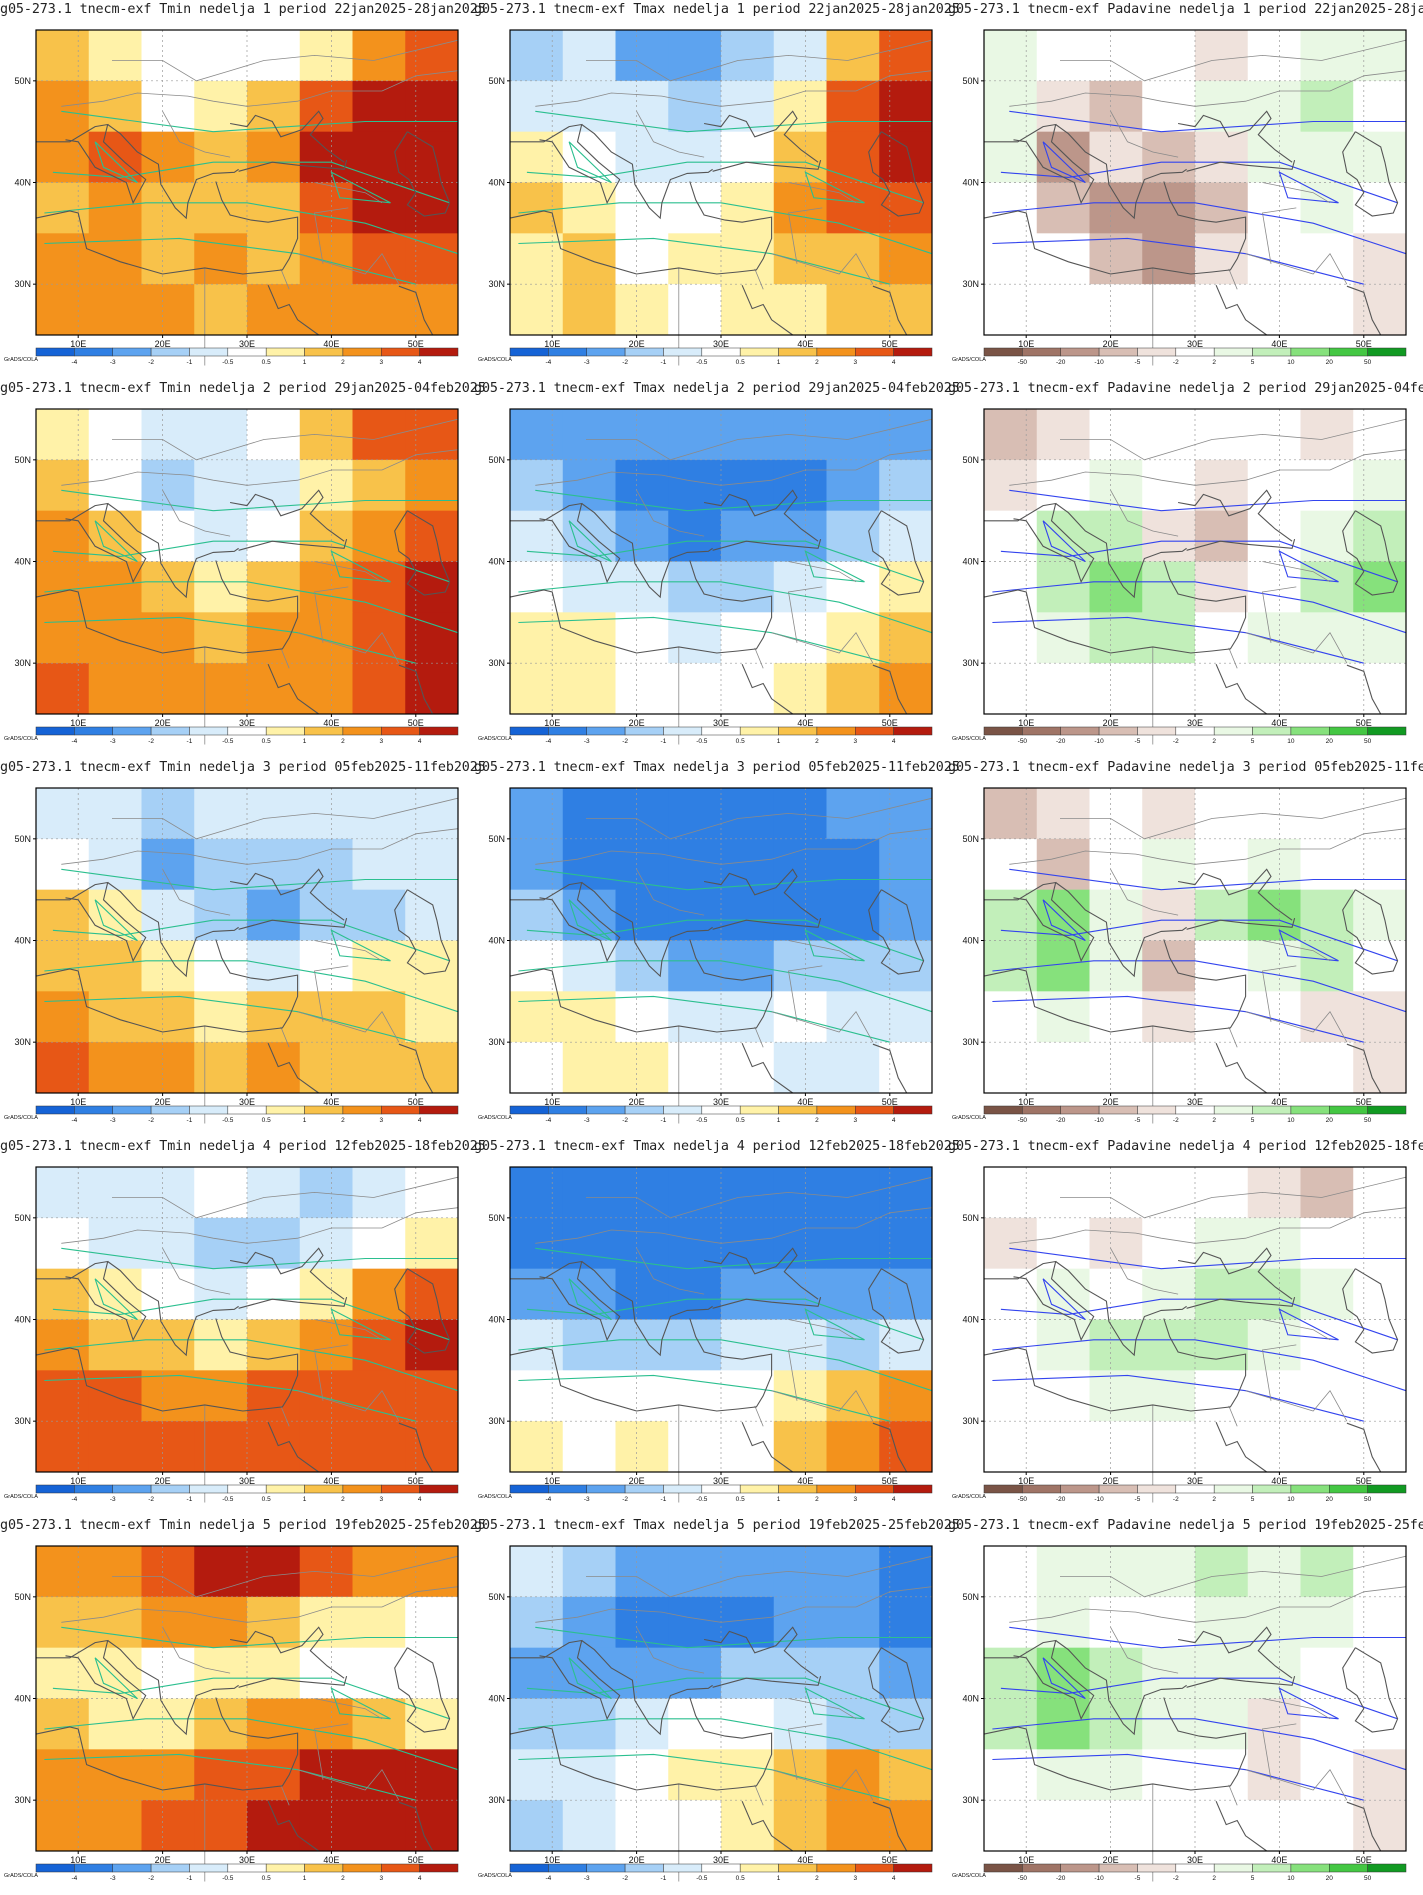 The height and width of the screenshot is (1895, 1423). Describe the element at coordinates (779, 1499) in the screenshot. I see `colorbar-label: 1` at that location.